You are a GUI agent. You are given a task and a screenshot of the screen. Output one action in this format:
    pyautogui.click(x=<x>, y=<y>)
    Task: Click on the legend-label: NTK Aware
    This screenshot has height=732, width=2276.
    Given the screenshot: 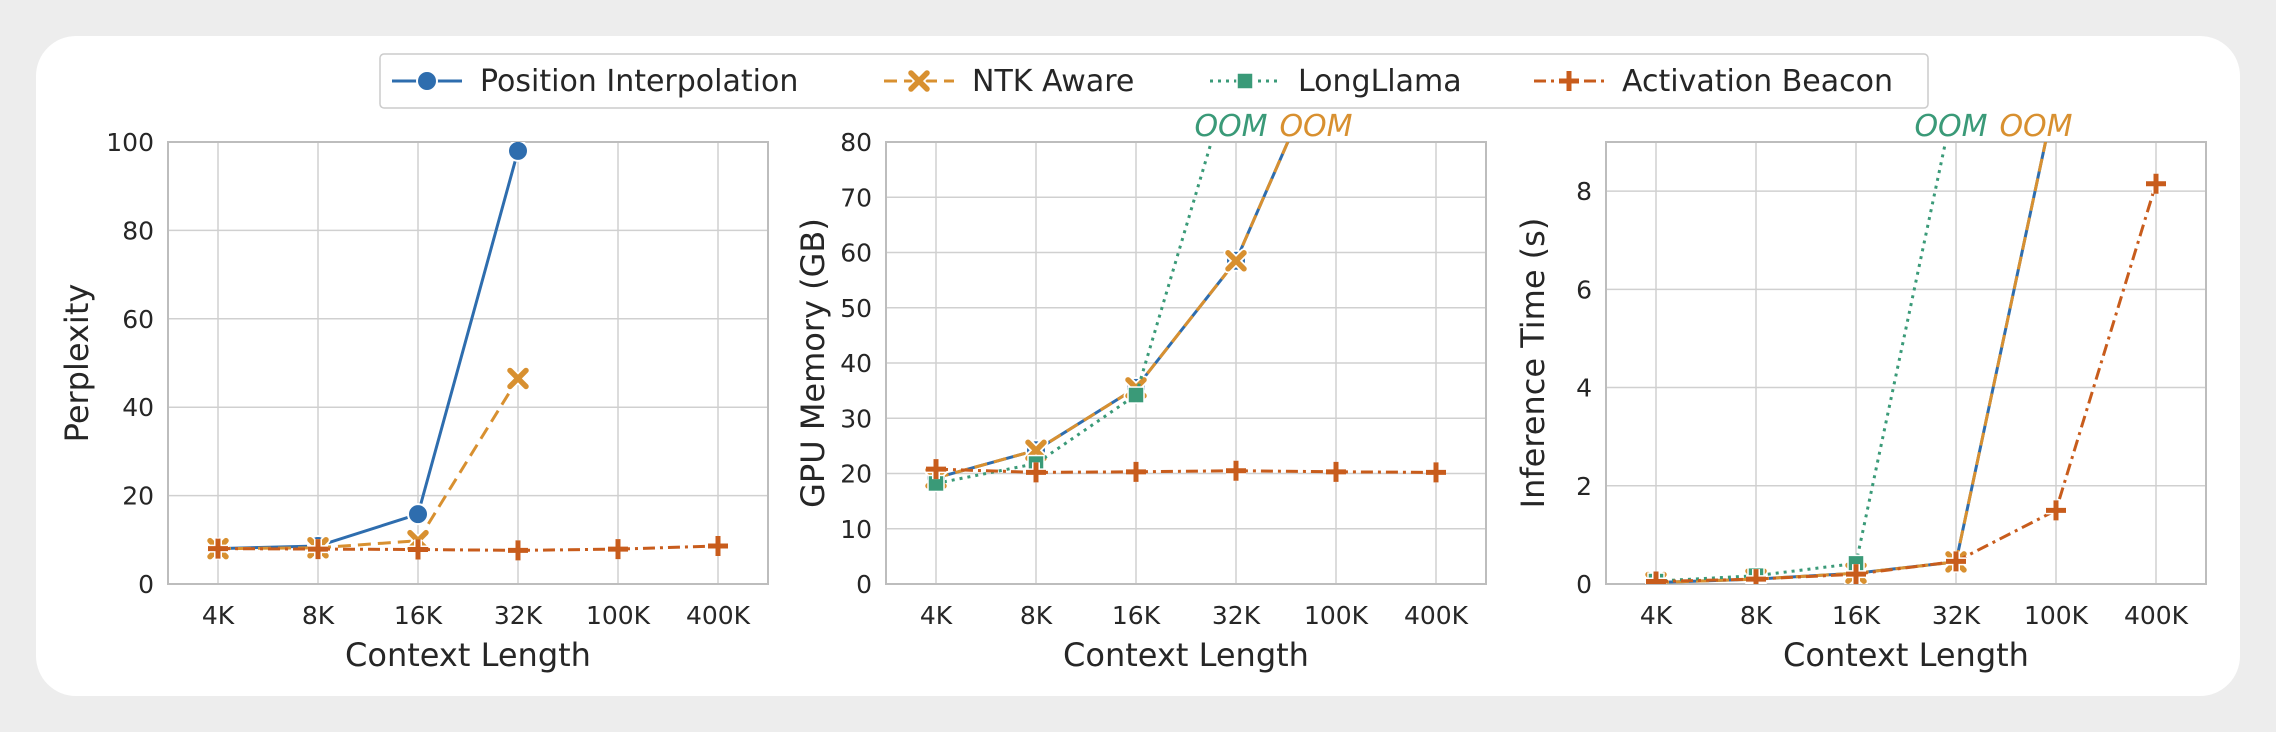 What is the action you would take?
    pyautogui.click(x=1053, y=81)
    